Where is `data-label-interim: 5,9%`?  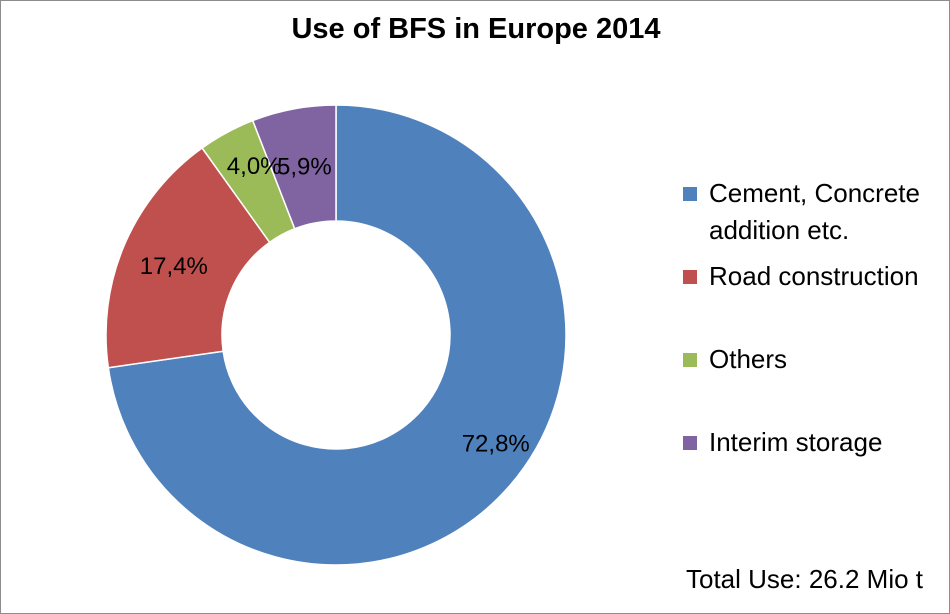 data-label-interim: 5,9% is located at coordinates (304, 166).